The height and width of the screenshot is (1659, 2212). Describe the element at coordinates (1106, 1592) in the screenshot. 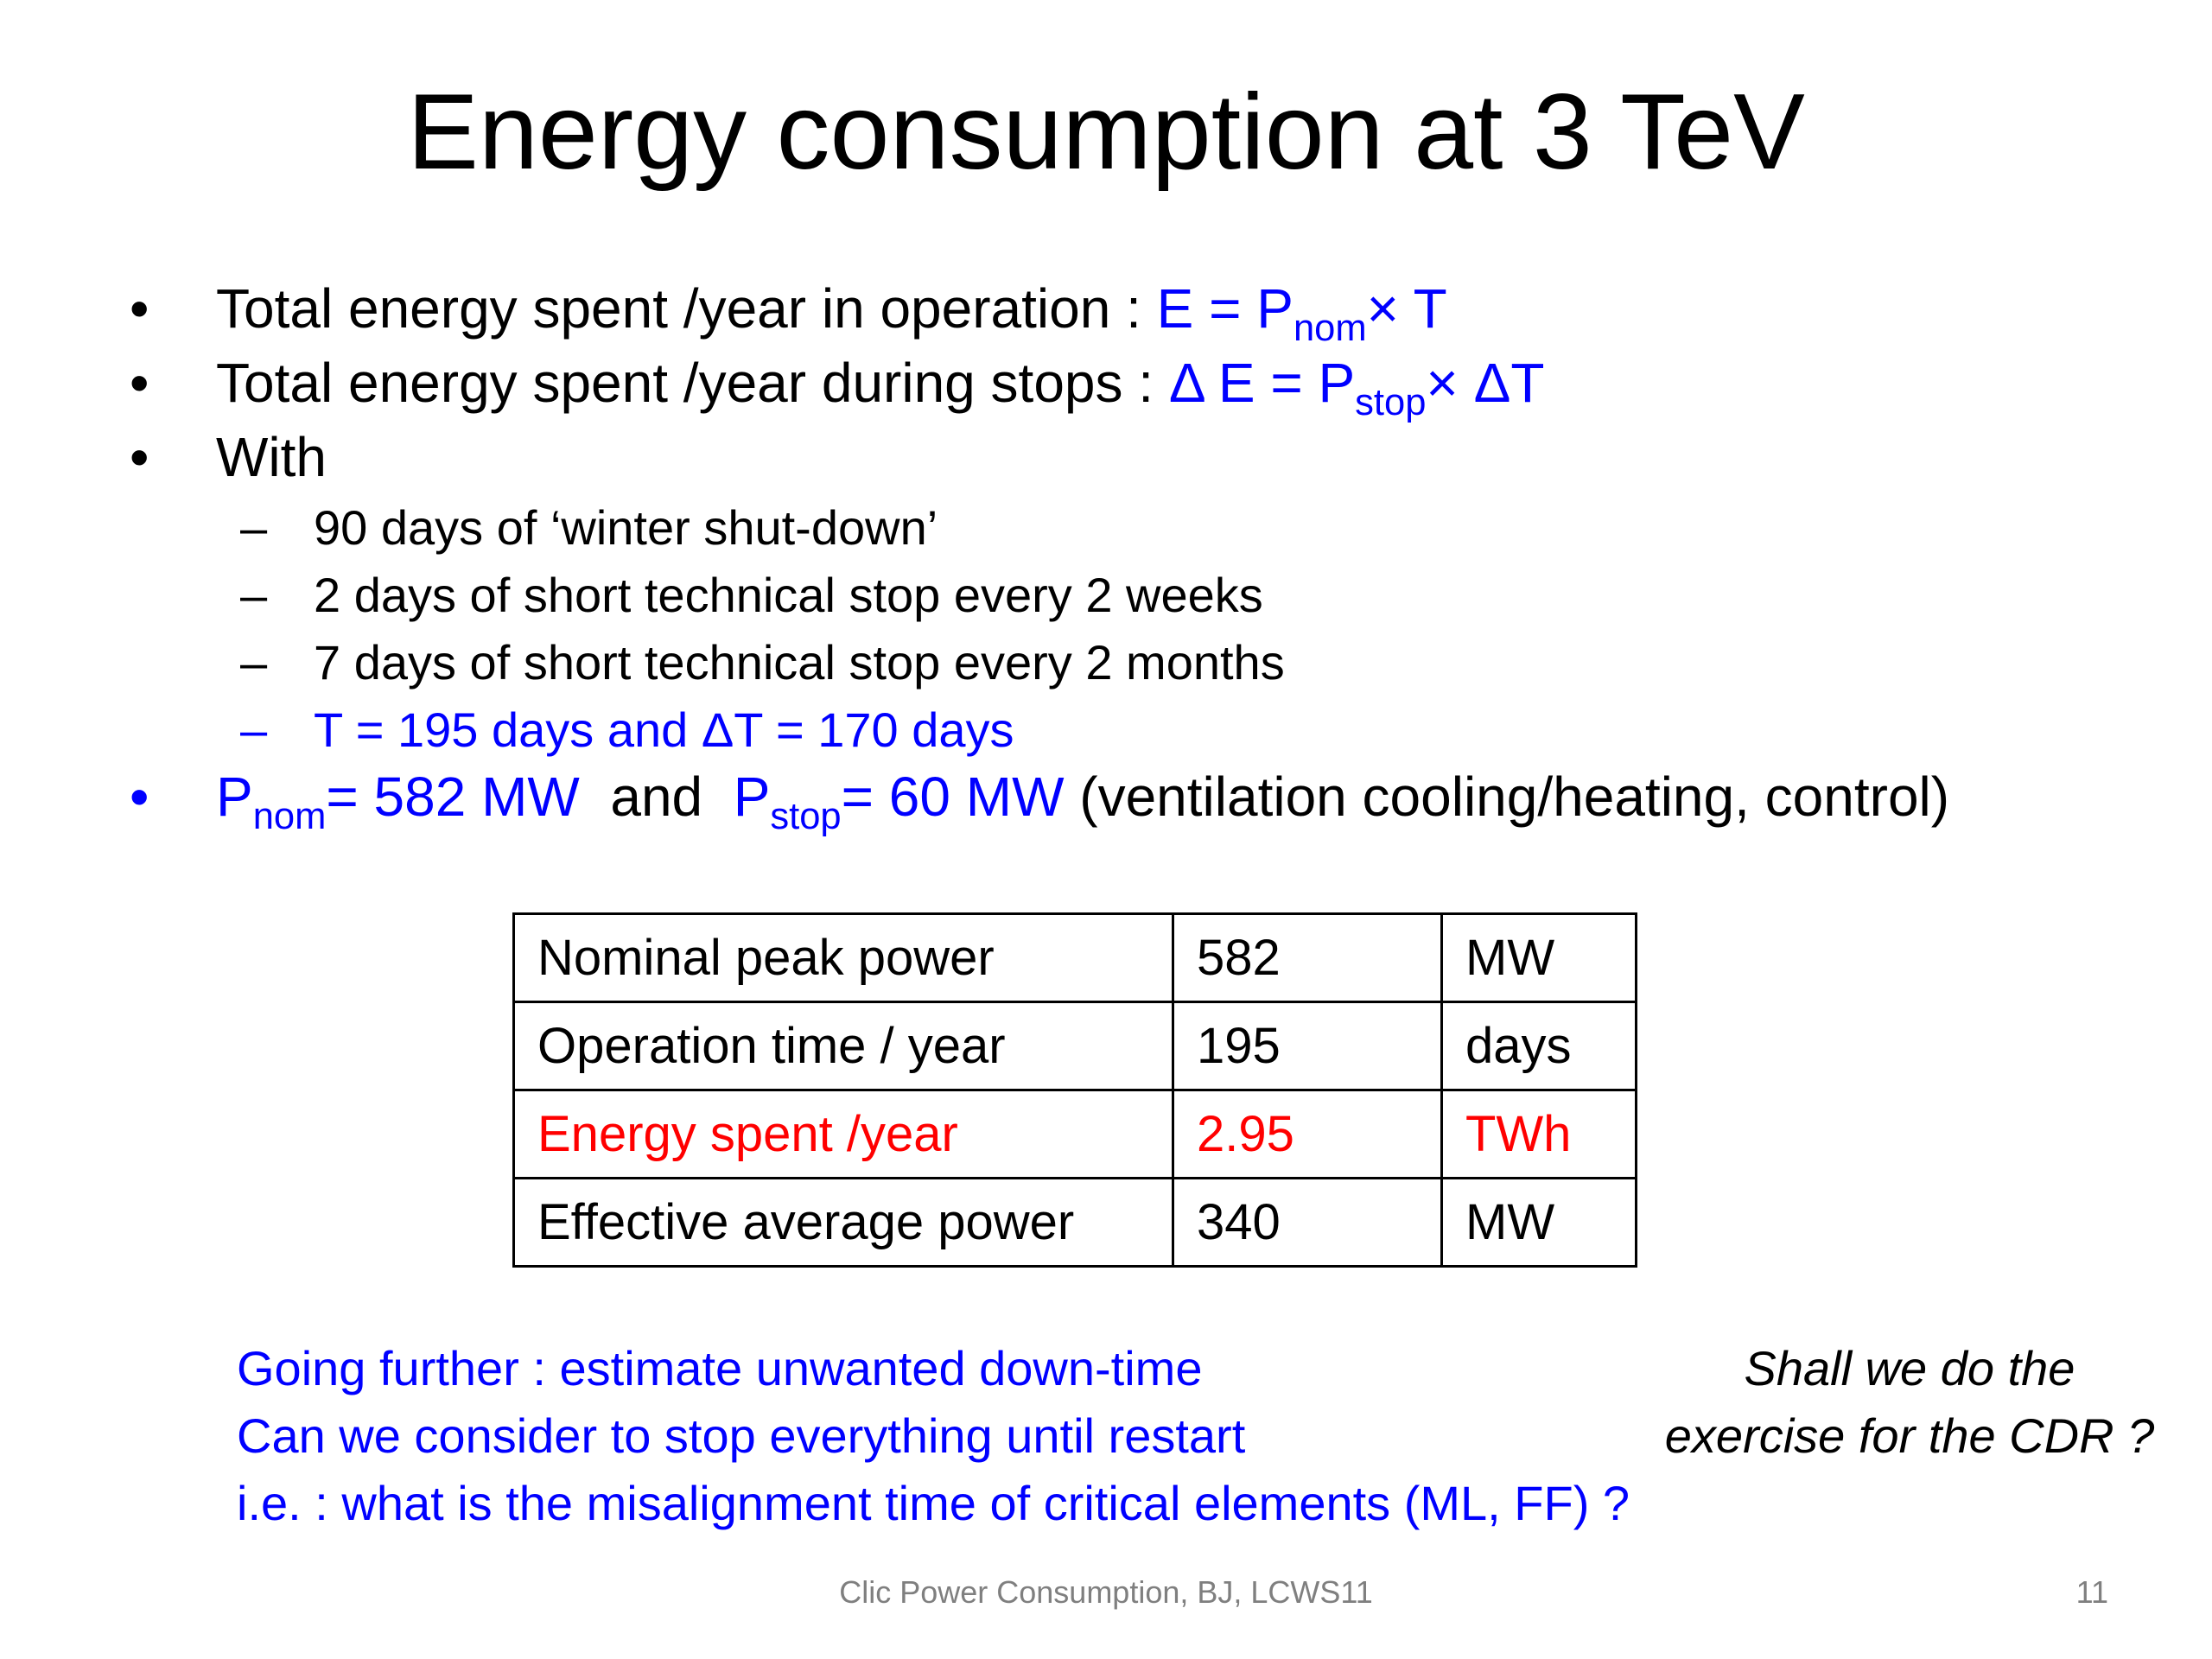

I see `slide-footer: Clic Power Consumption, BJ, LCWS11` at that location.